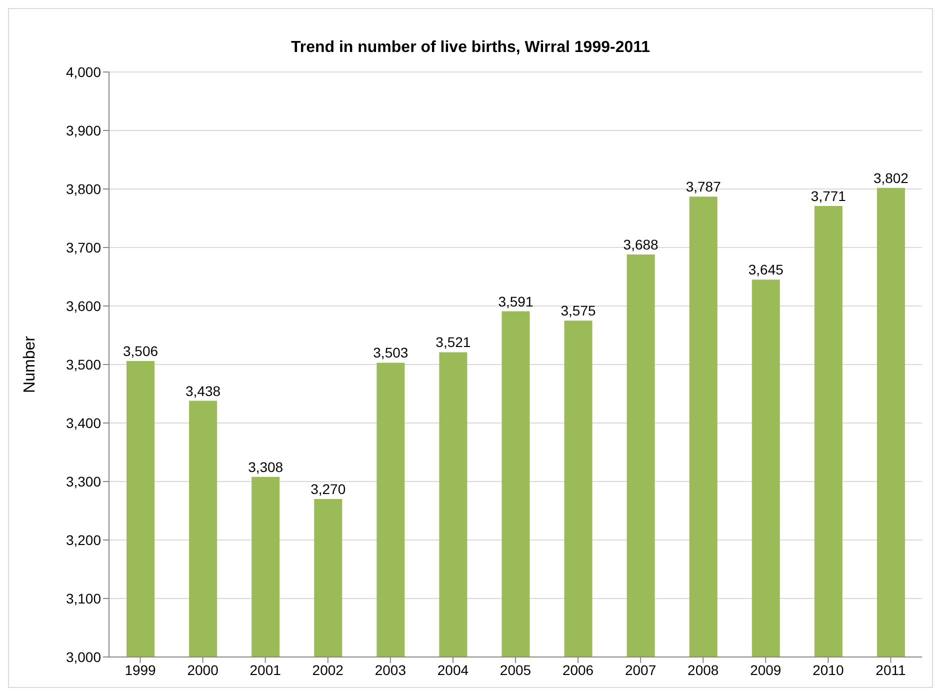  Describe the element at coordinates (266, 670) in the screenshot. I see `x-tick-label: 2001` at that location.